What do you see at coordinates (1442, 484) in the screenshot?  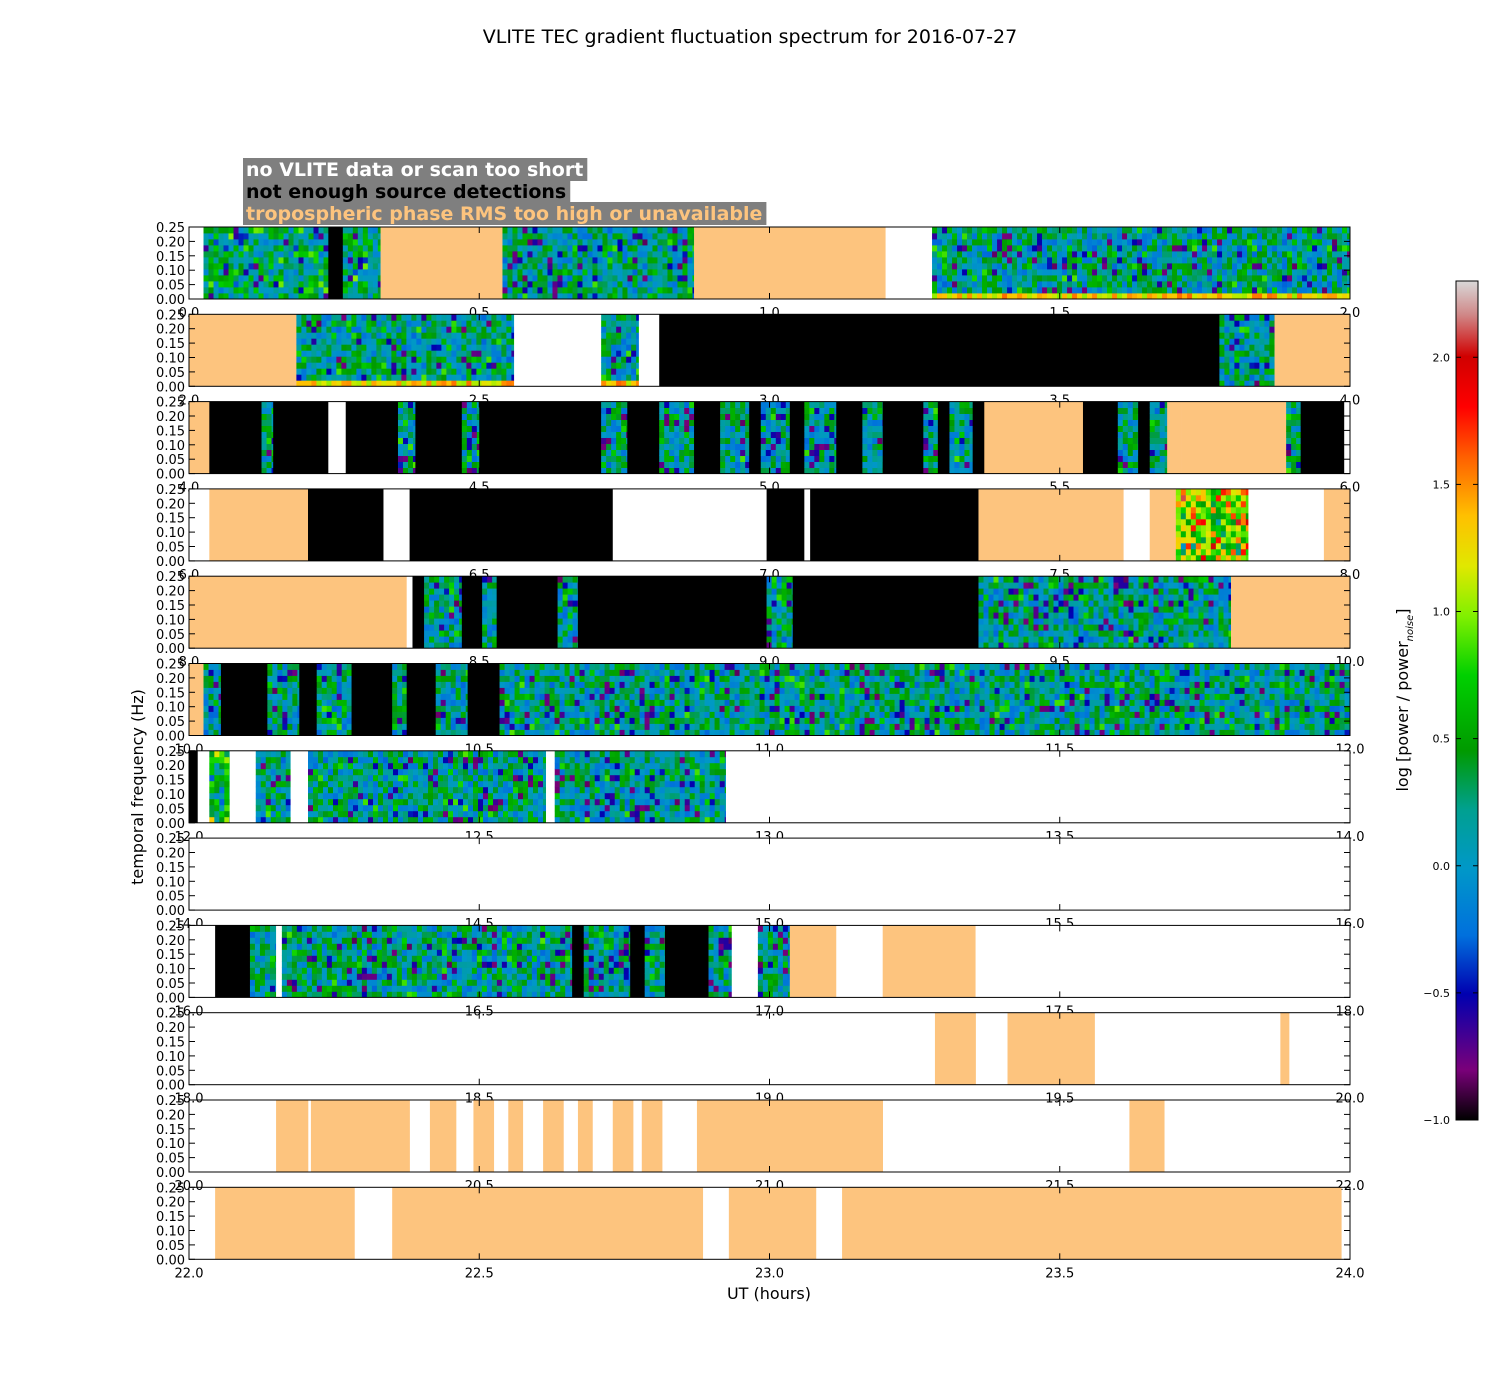 I see `colorbar-tick-label: 1.5` at bounding box center [1442, 484].